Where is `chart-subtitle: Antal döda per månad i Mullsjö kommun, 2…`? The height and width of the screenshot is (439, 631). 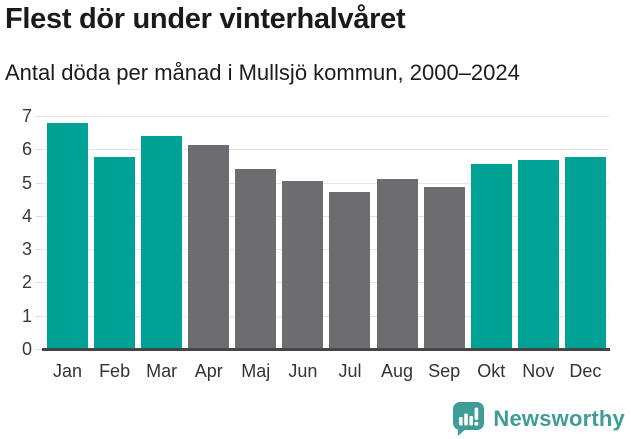 chart-subtitle: Antal döda per månad i Mullsjö kommun, 2… is located at coordinates (262, 72).